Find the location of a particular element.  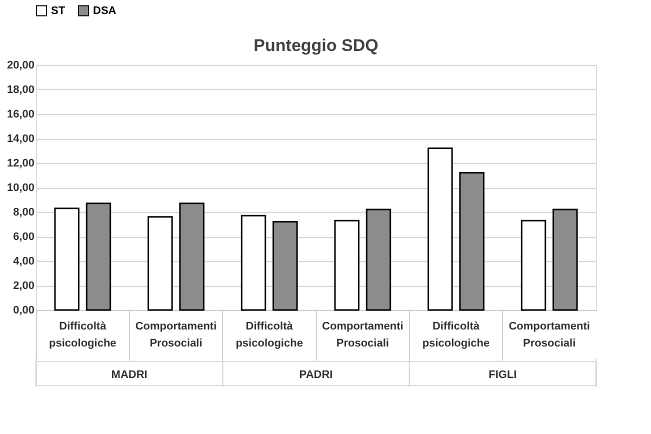

y-tick-label: 2,00 is located at coordinates (23, 286).